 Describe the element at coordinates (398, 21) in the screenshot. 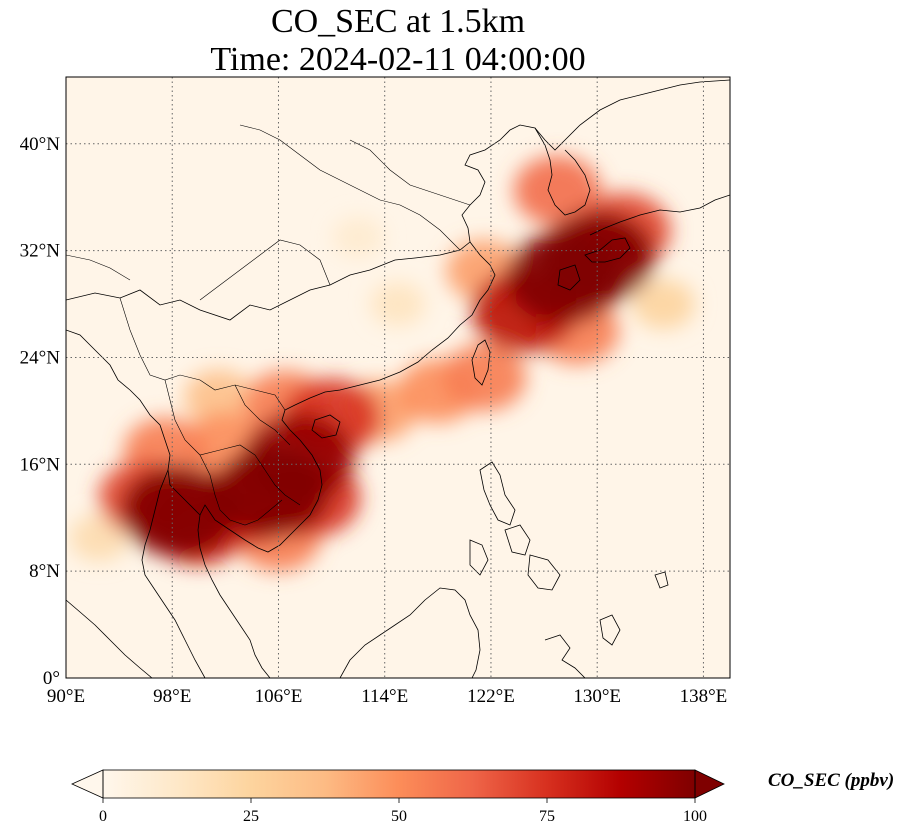

I see `chart-title-variable: CO_SEC at 1.5km` at that location.